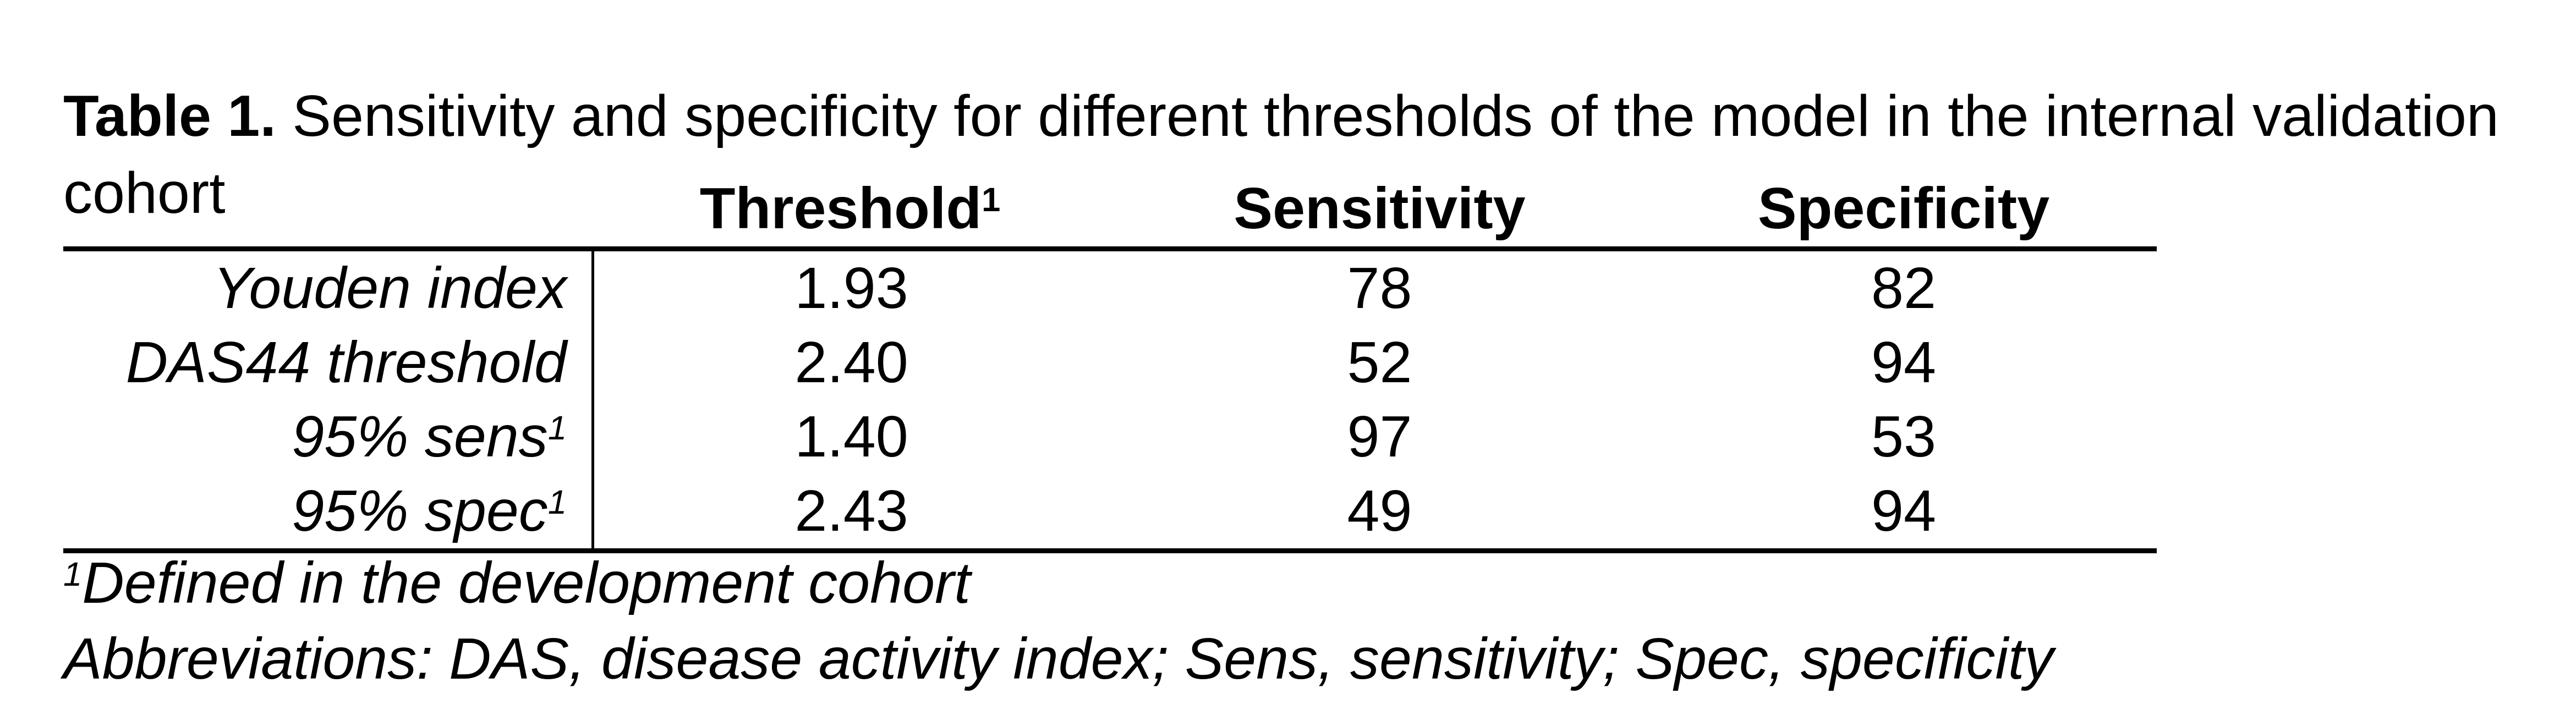 The image size is (2576, 710). Describe the element at coordinates (850, 511) in the screenshot. I see `threshold-value: 2.43` at that location.